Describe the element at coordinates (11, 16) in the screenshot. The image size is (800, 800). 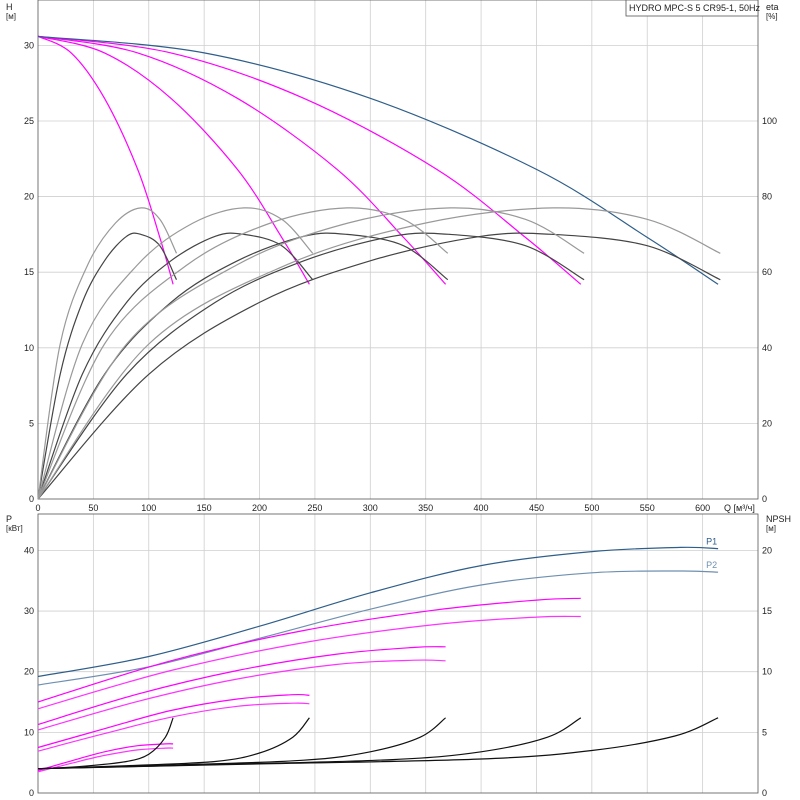
I see `y-left-unit-top: [м]` at that location.